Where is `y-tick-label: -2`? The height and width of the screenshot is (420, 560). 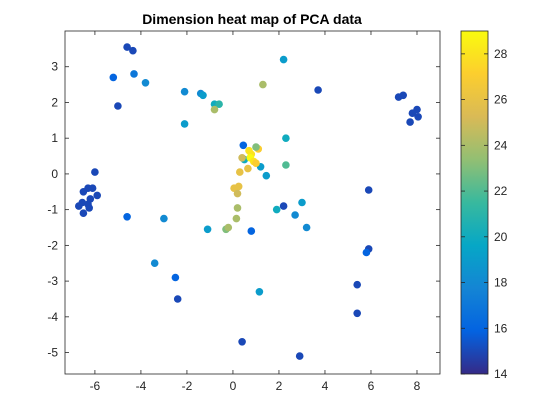 y-tick-label: -2 is located at coordinates (52, 245).